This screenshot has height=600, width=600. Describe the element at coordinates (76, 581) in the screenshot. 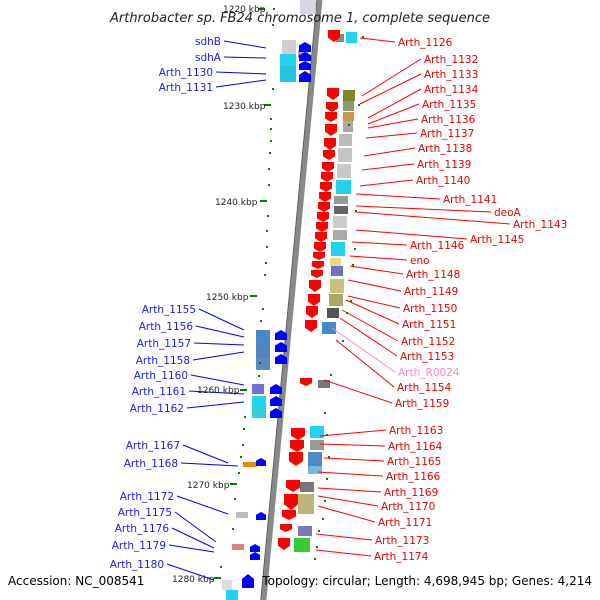

I see `accession-text: Accession: NC_008541` at that location.